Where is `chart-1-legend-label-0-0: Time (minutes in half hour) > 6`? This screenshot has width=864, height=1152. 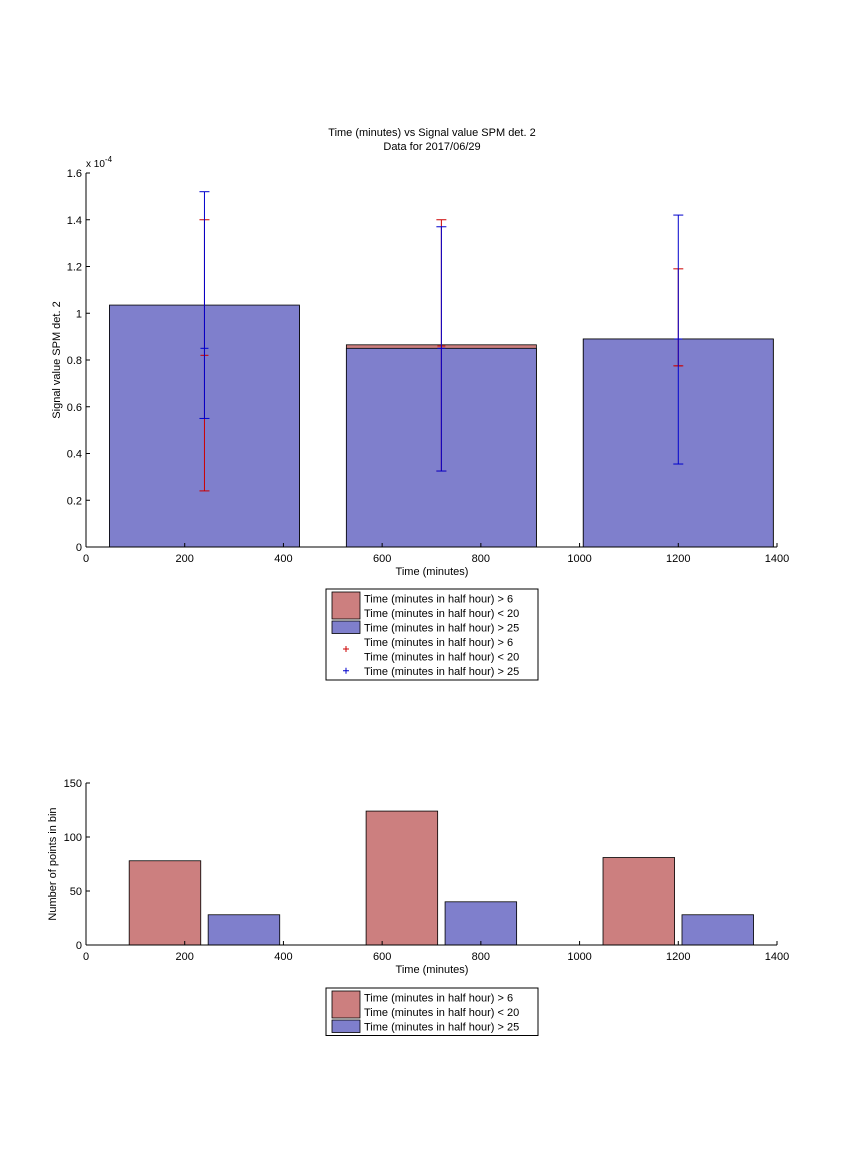 chart-1-legend-label-0-0: Time (minutes in half hour) > 6 is located at coordinates (438, 600).